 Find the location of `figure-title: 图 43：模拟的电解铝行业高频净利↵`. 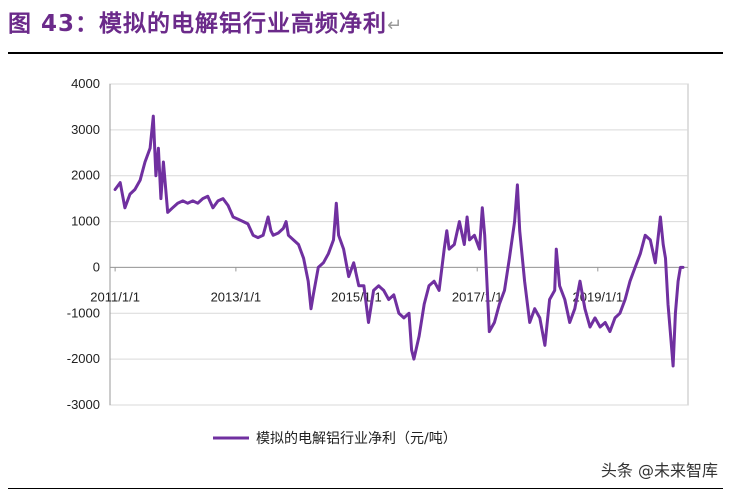

figure-title: 图 43：模拟的电解铝行业高频净利↵ is located at coordinates (205, 21).